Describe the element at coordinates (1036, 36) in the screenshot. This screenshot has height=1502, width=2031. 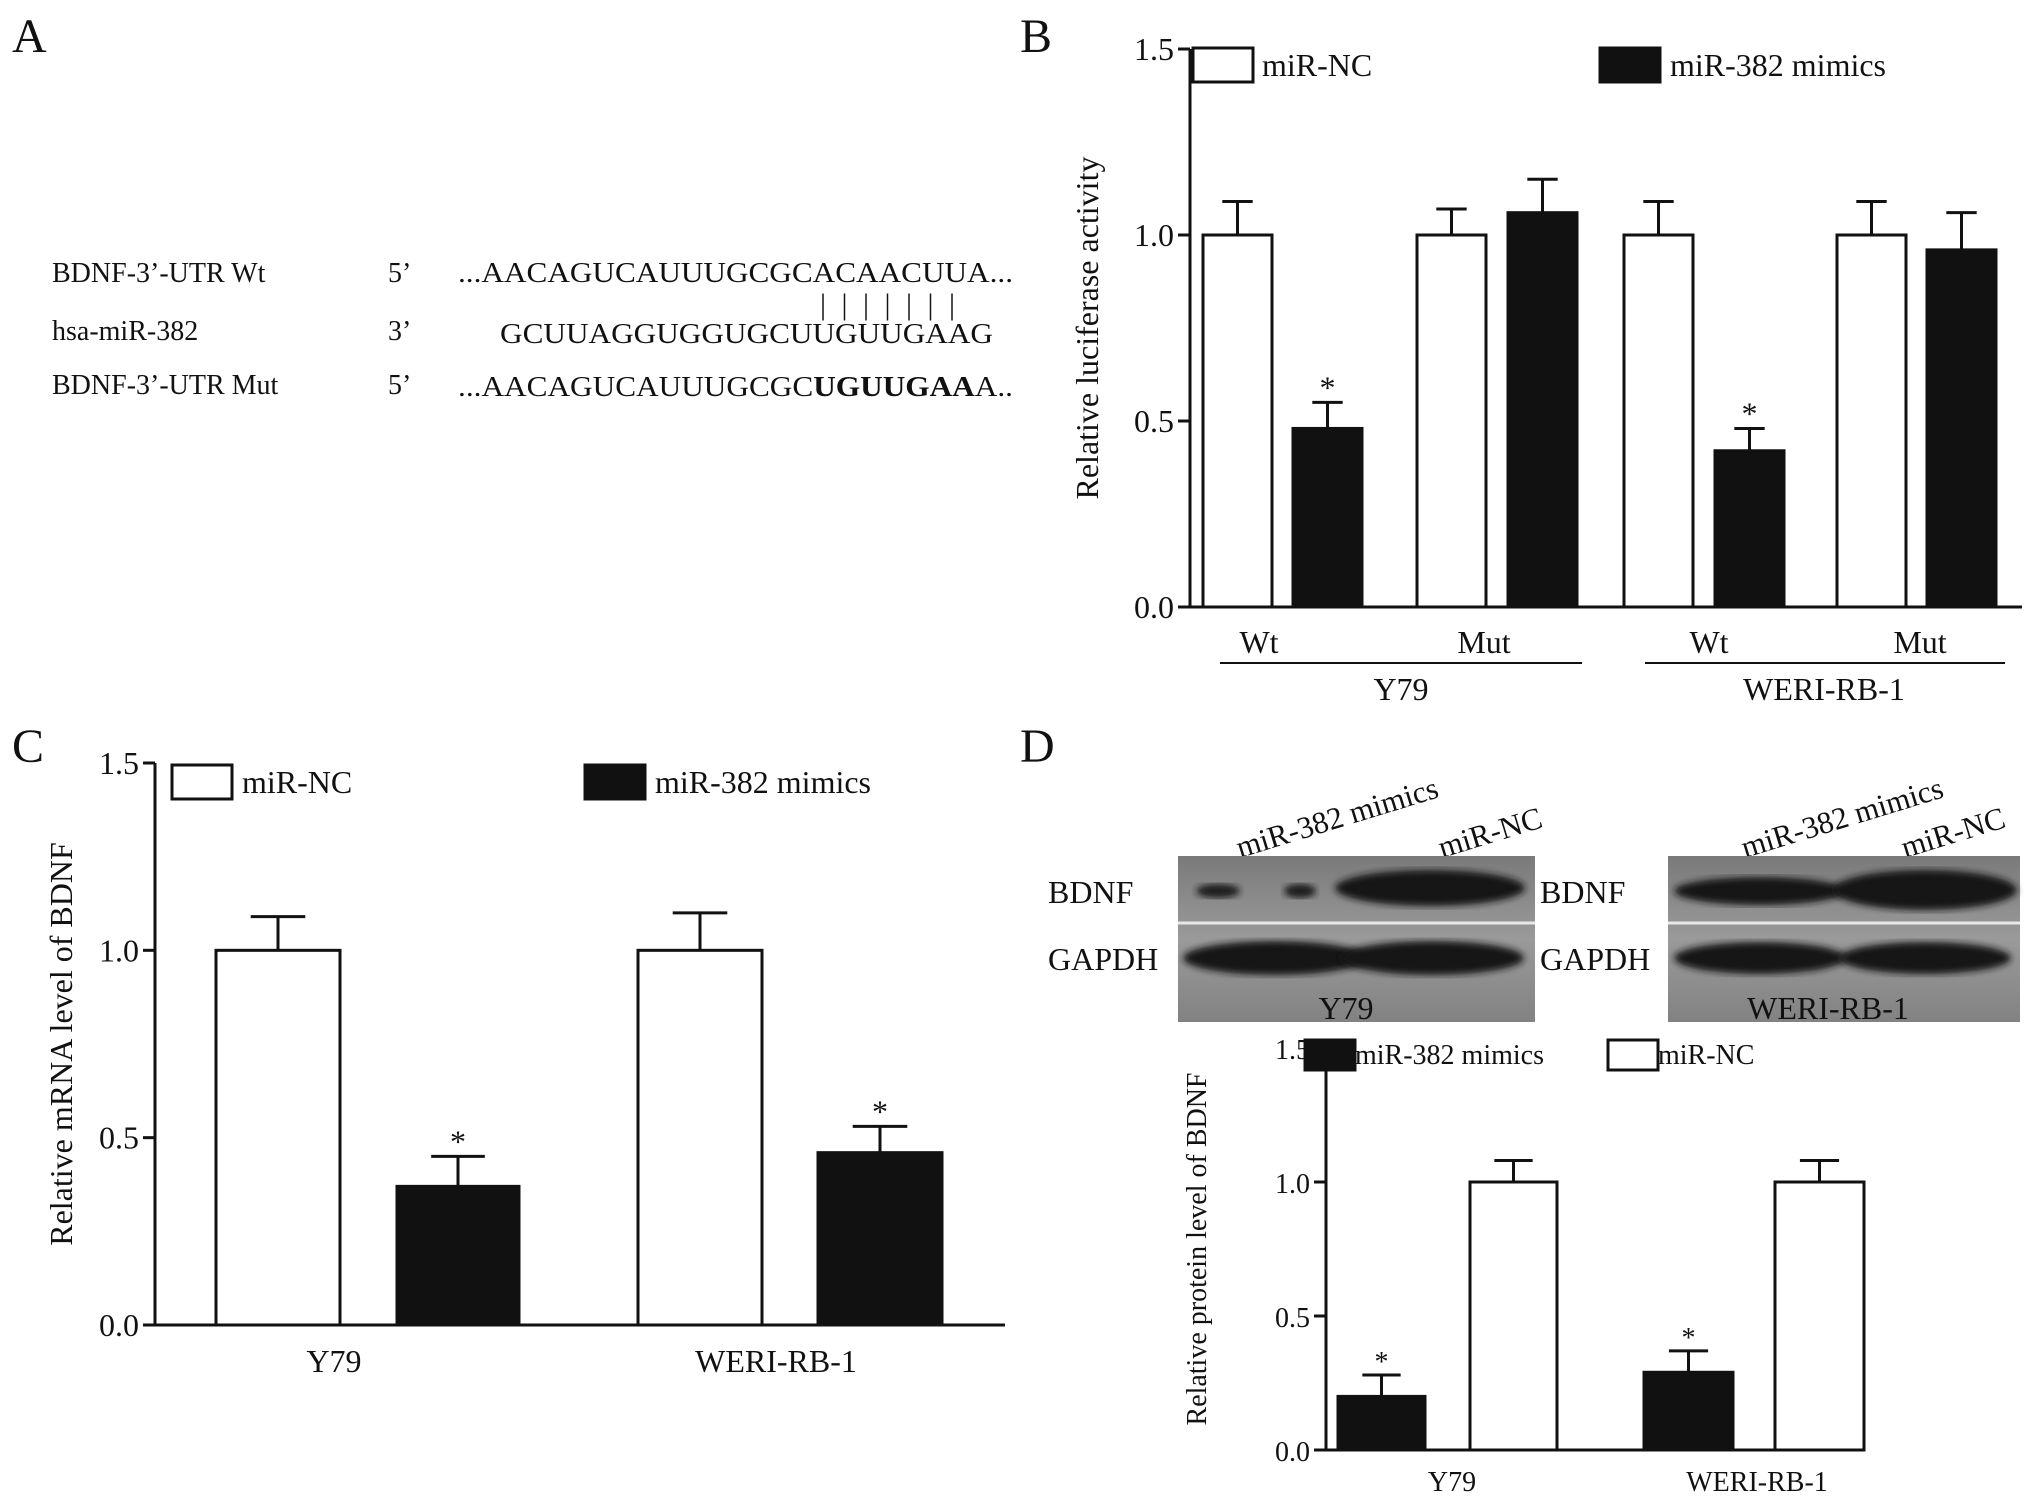
I see `panel-letter-b: B` at that location.